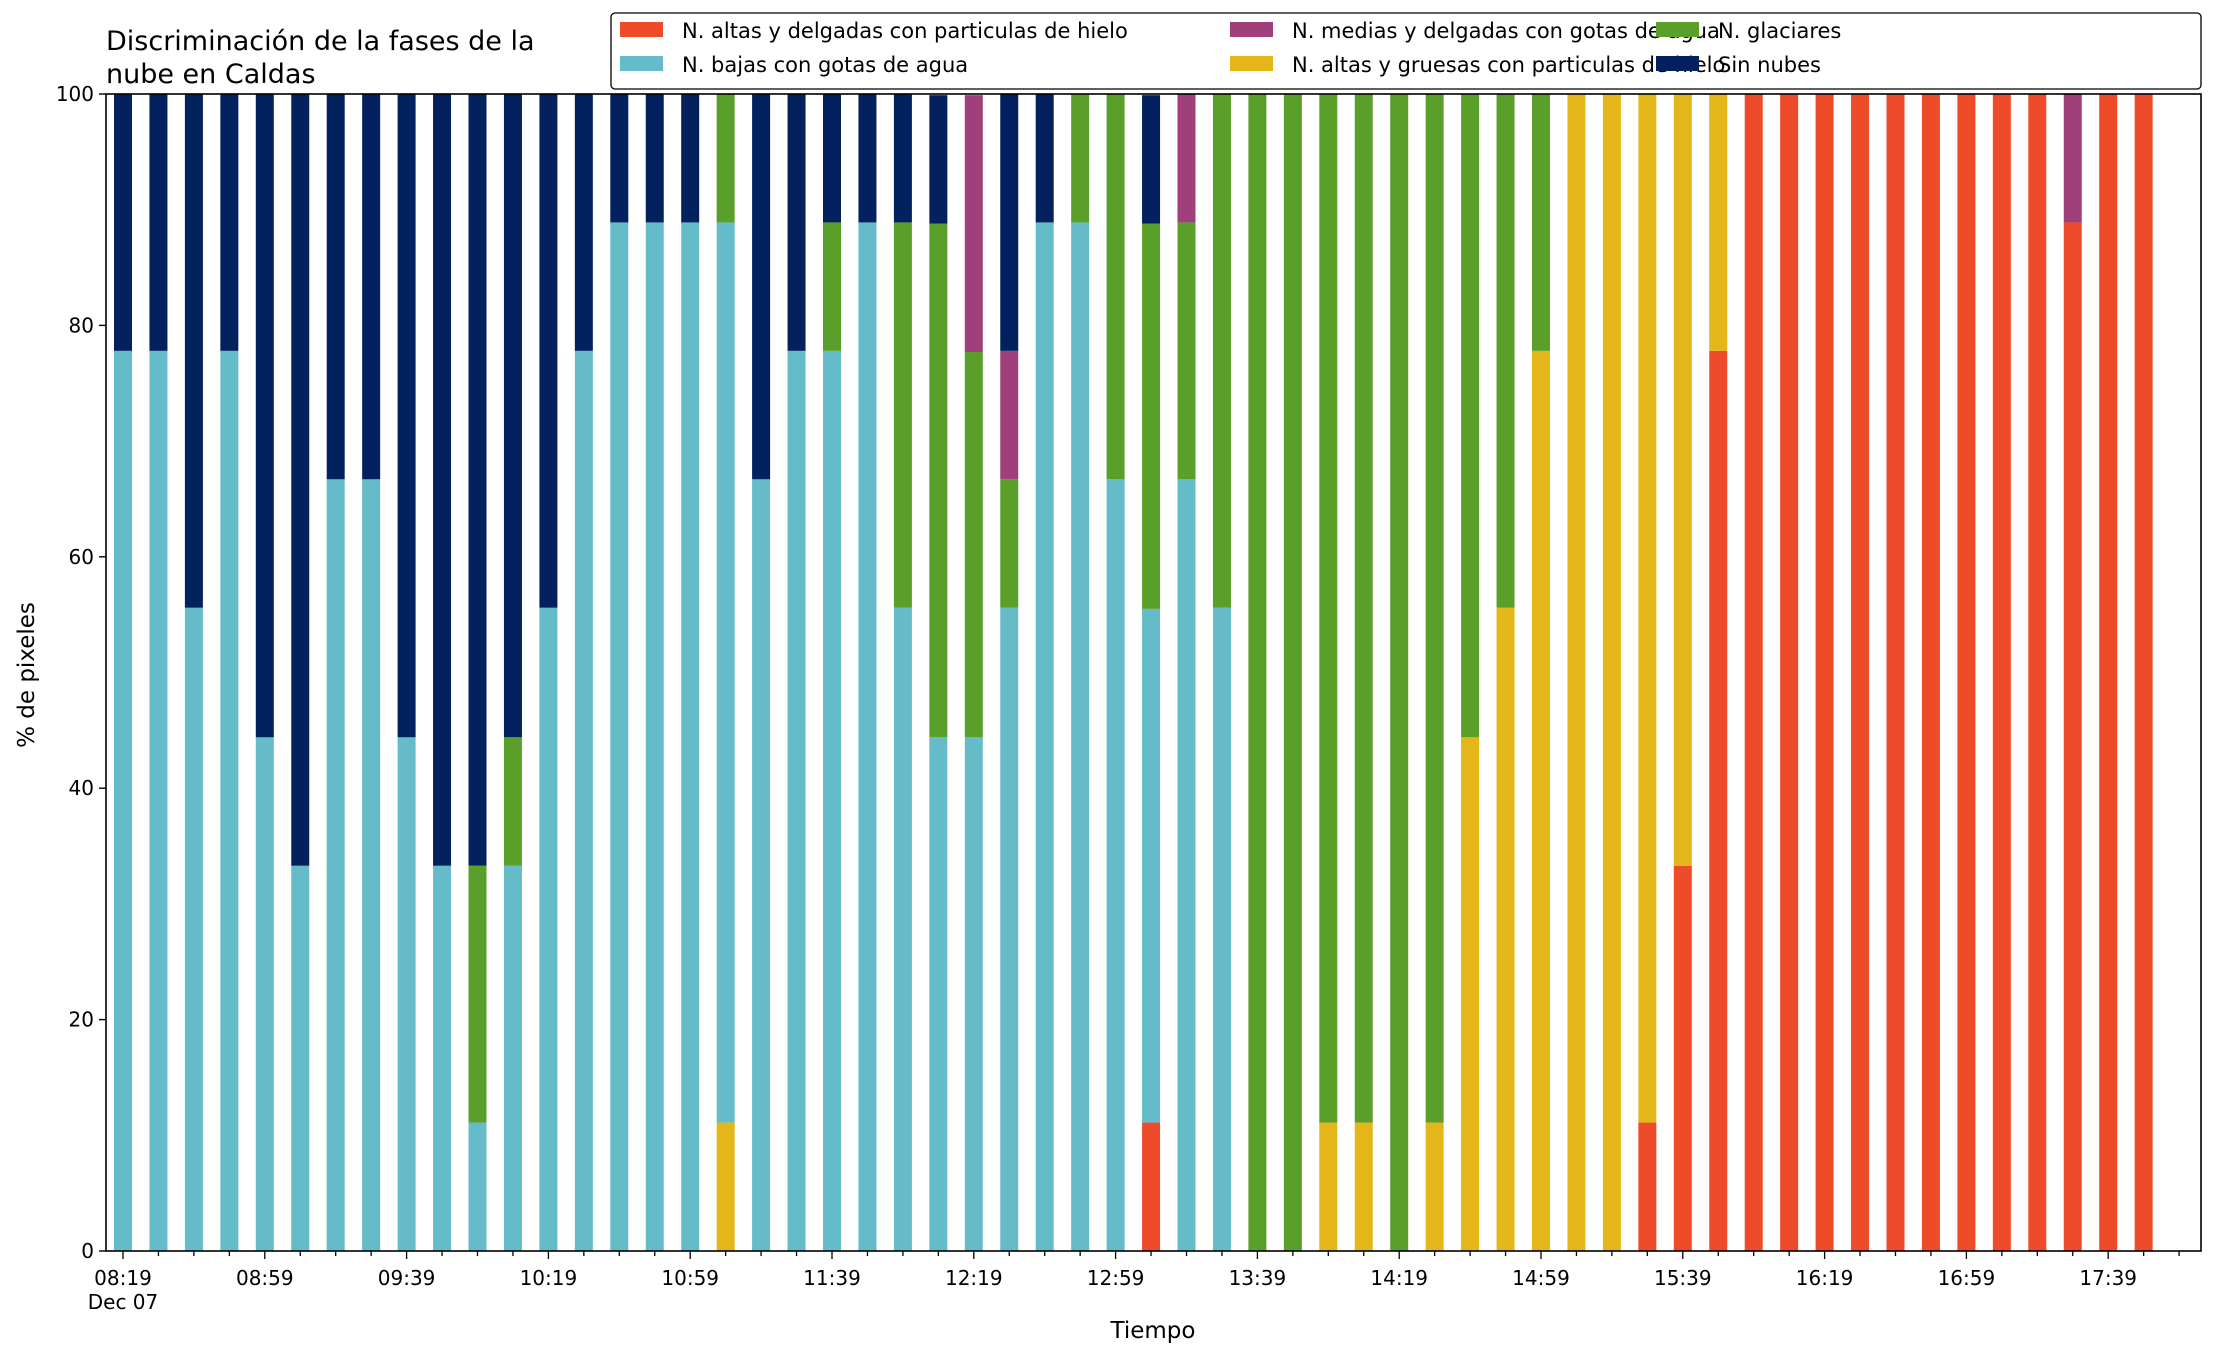 Image resolution: width=2216 pixels, height=1355 pixels. I want to click on y-axis-label: % de pixeles, so click(27, 675).